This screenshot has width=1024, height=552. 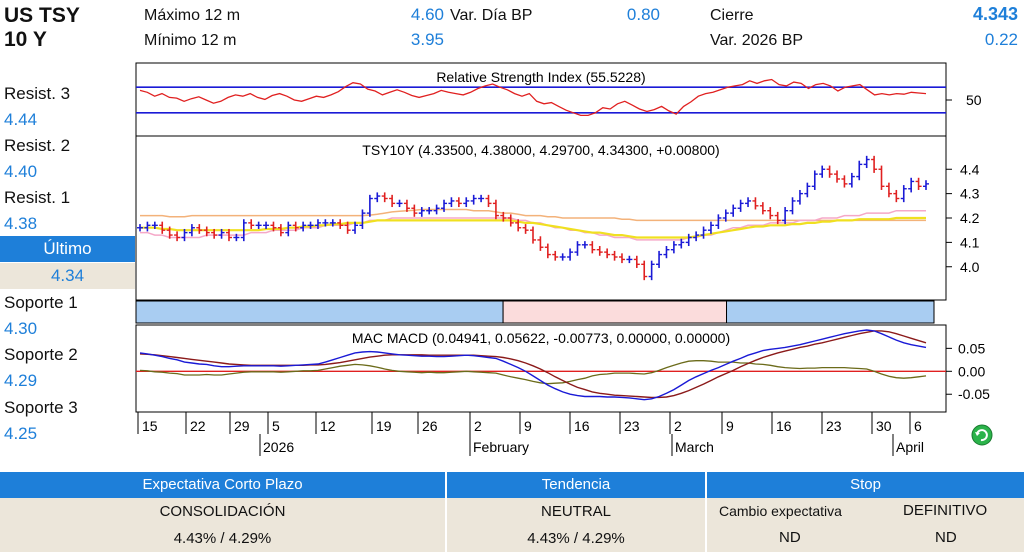 What do you see at coordinates (884, 426) in the screenshot?
I see `x-tick-label: 30` at bounding box center [884, 426].